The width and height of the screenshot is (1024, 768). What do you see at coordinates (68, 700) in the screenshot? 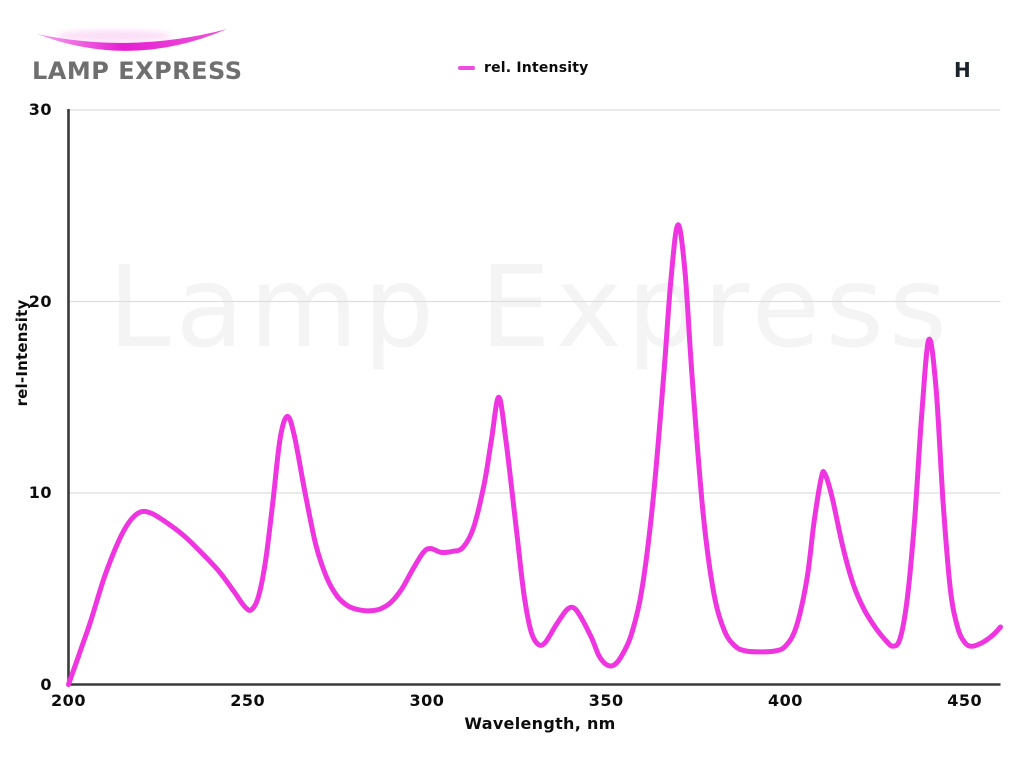
I see `x-tick-label: 200` at bounding box center [68, 700].